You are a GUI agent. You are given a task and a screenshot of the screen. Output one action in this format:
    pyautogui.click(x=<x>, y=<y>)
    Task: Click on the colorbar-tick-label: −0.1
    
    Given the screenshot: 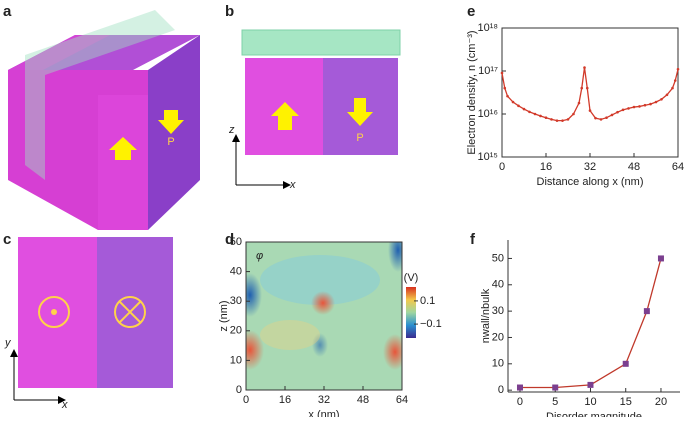 What is the action you would take?
    pyautogui.click(x=431, y=324)
    